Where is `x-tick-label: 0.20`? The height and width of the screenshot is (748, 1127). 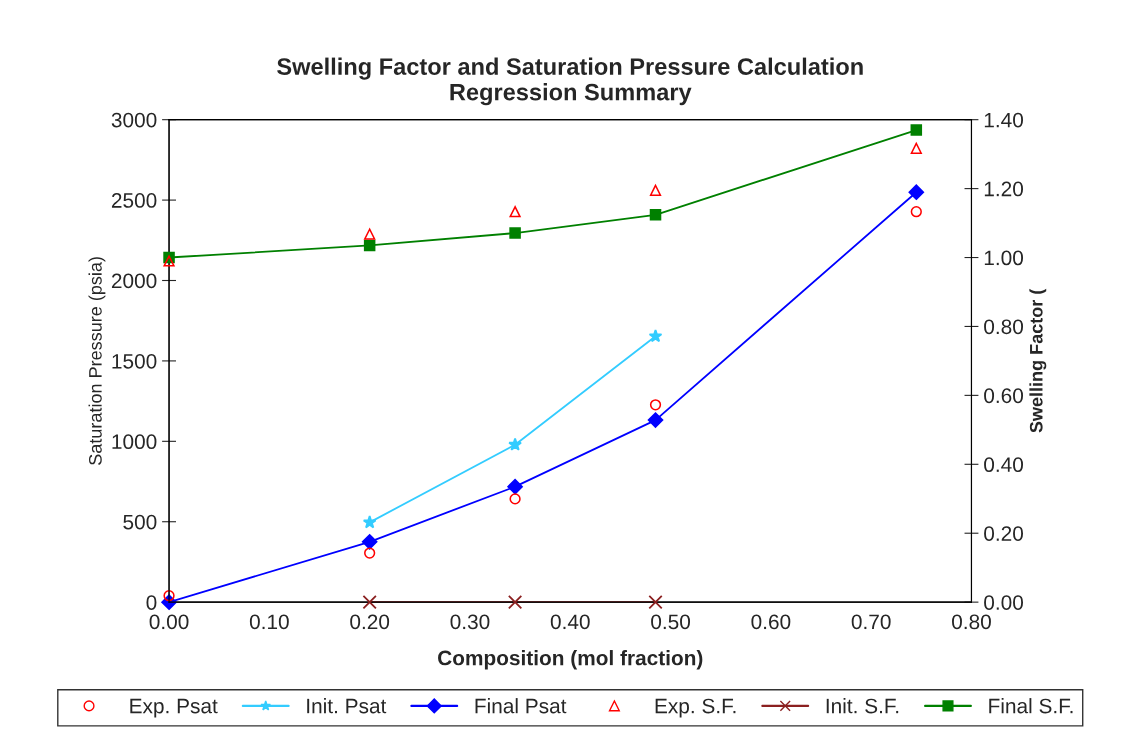 x-tick-label: 0.20 is located at coordinates (370, 622).